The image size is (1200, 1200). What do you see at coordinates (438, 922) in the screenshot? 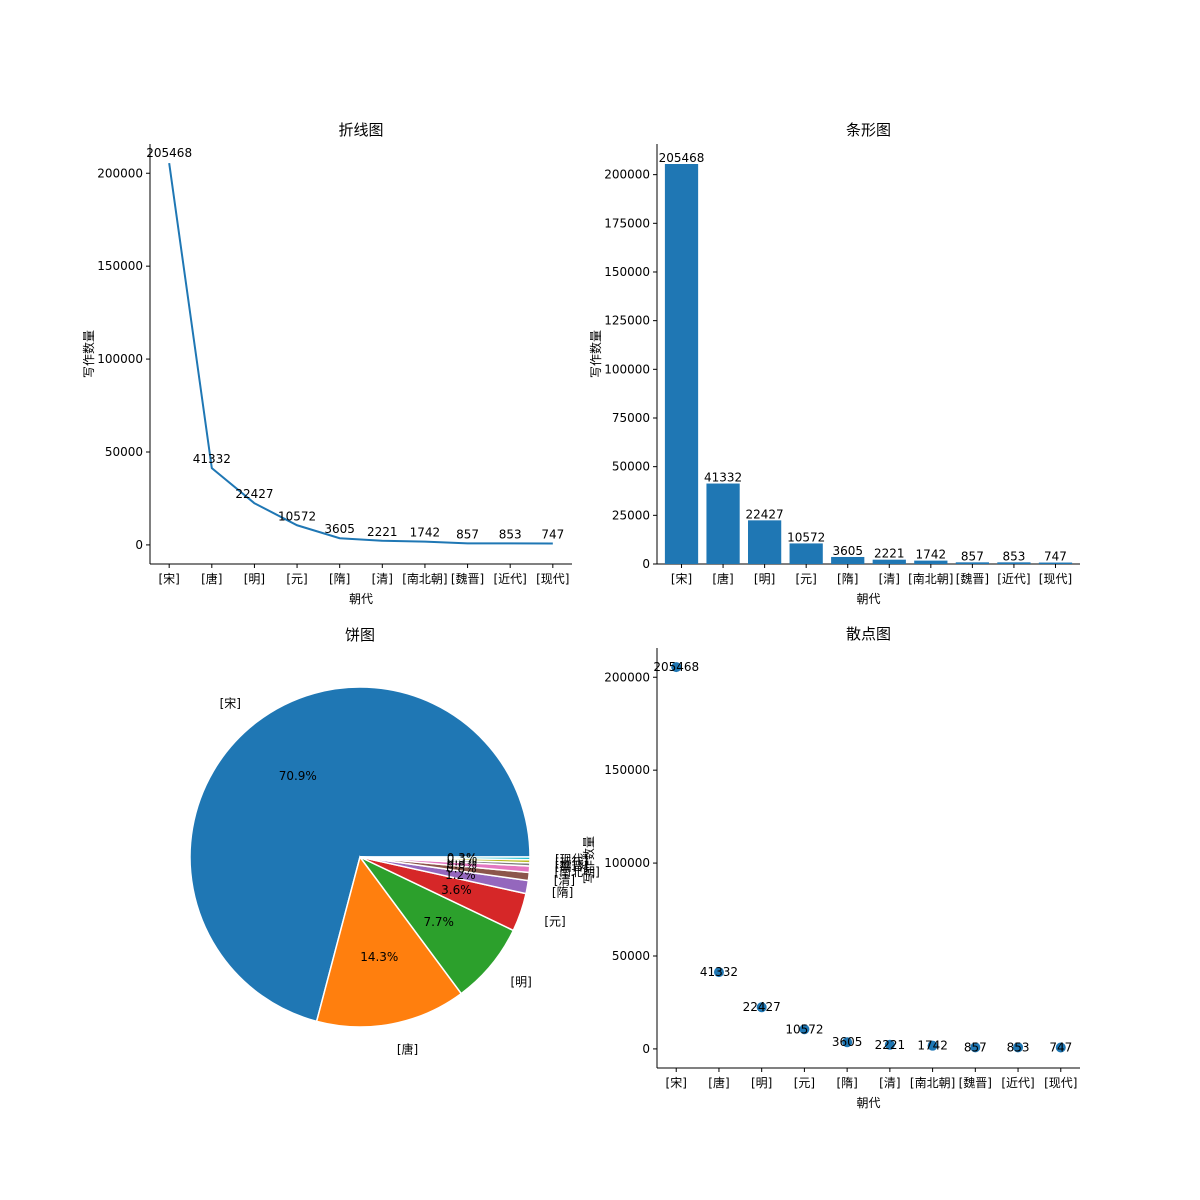
I see `pie-percent-label: 7.7%` at bounding box center [438, 922].